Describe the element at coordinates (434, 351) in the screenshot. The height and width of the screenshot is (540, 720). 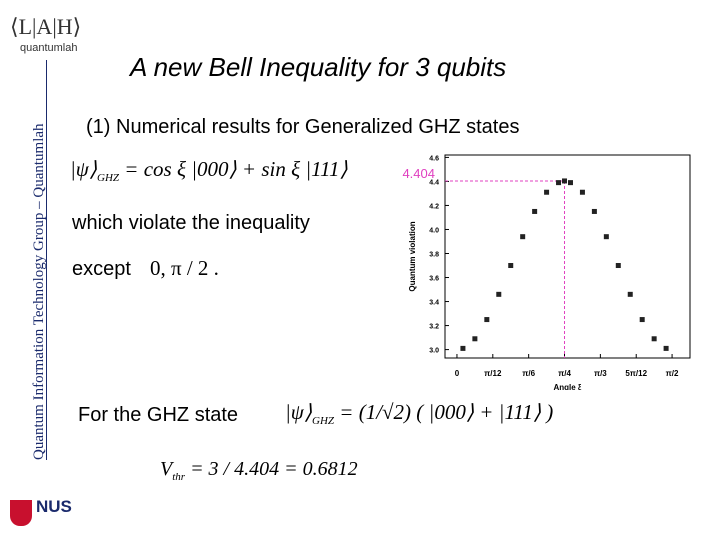
I see `y-tick-label: 3.0` at that location.